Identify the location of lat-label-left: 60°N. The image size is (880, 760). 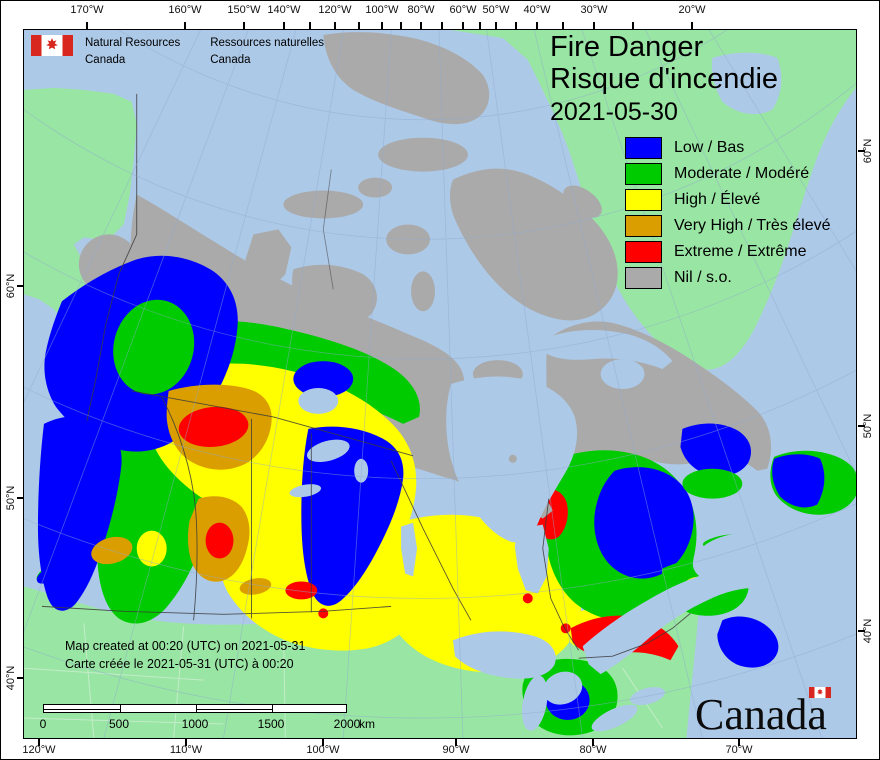
(11, 286).